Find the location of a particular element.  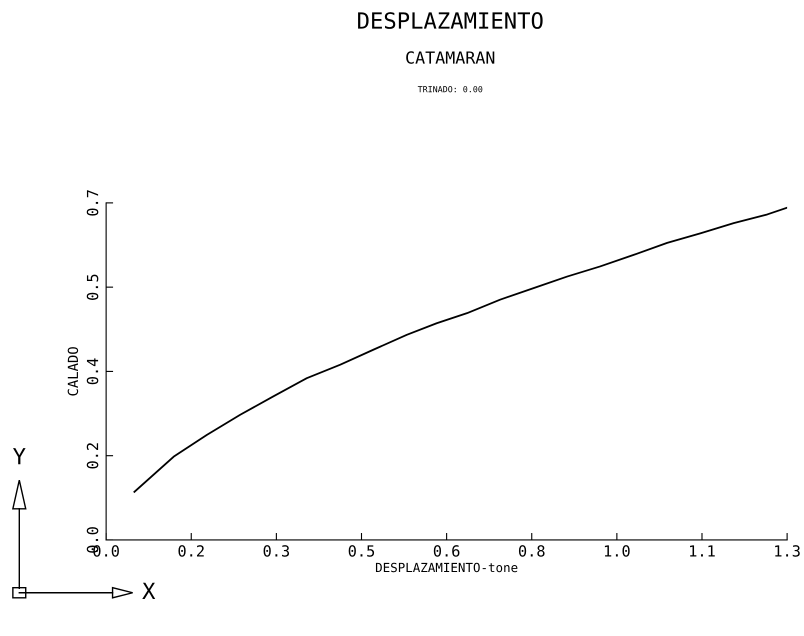

x-axis-title: DESPLAZAMIENTO-tone is located at coordinates (447, 567).